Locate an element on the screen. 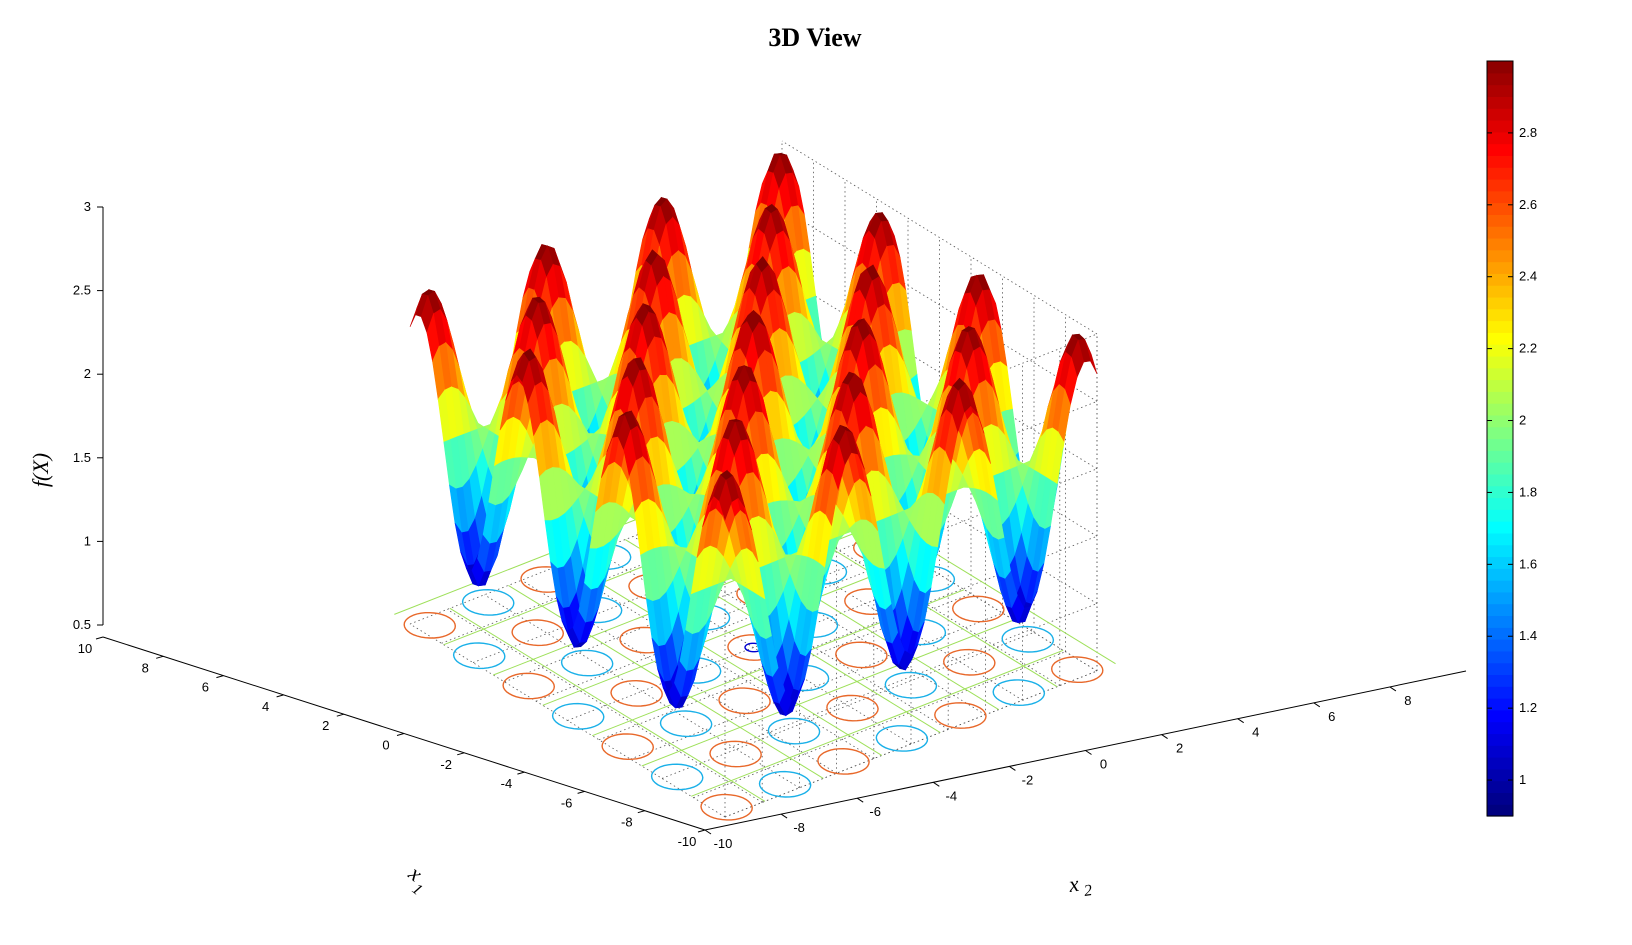  colorbar-frame is located at coordinates (1500, 438).